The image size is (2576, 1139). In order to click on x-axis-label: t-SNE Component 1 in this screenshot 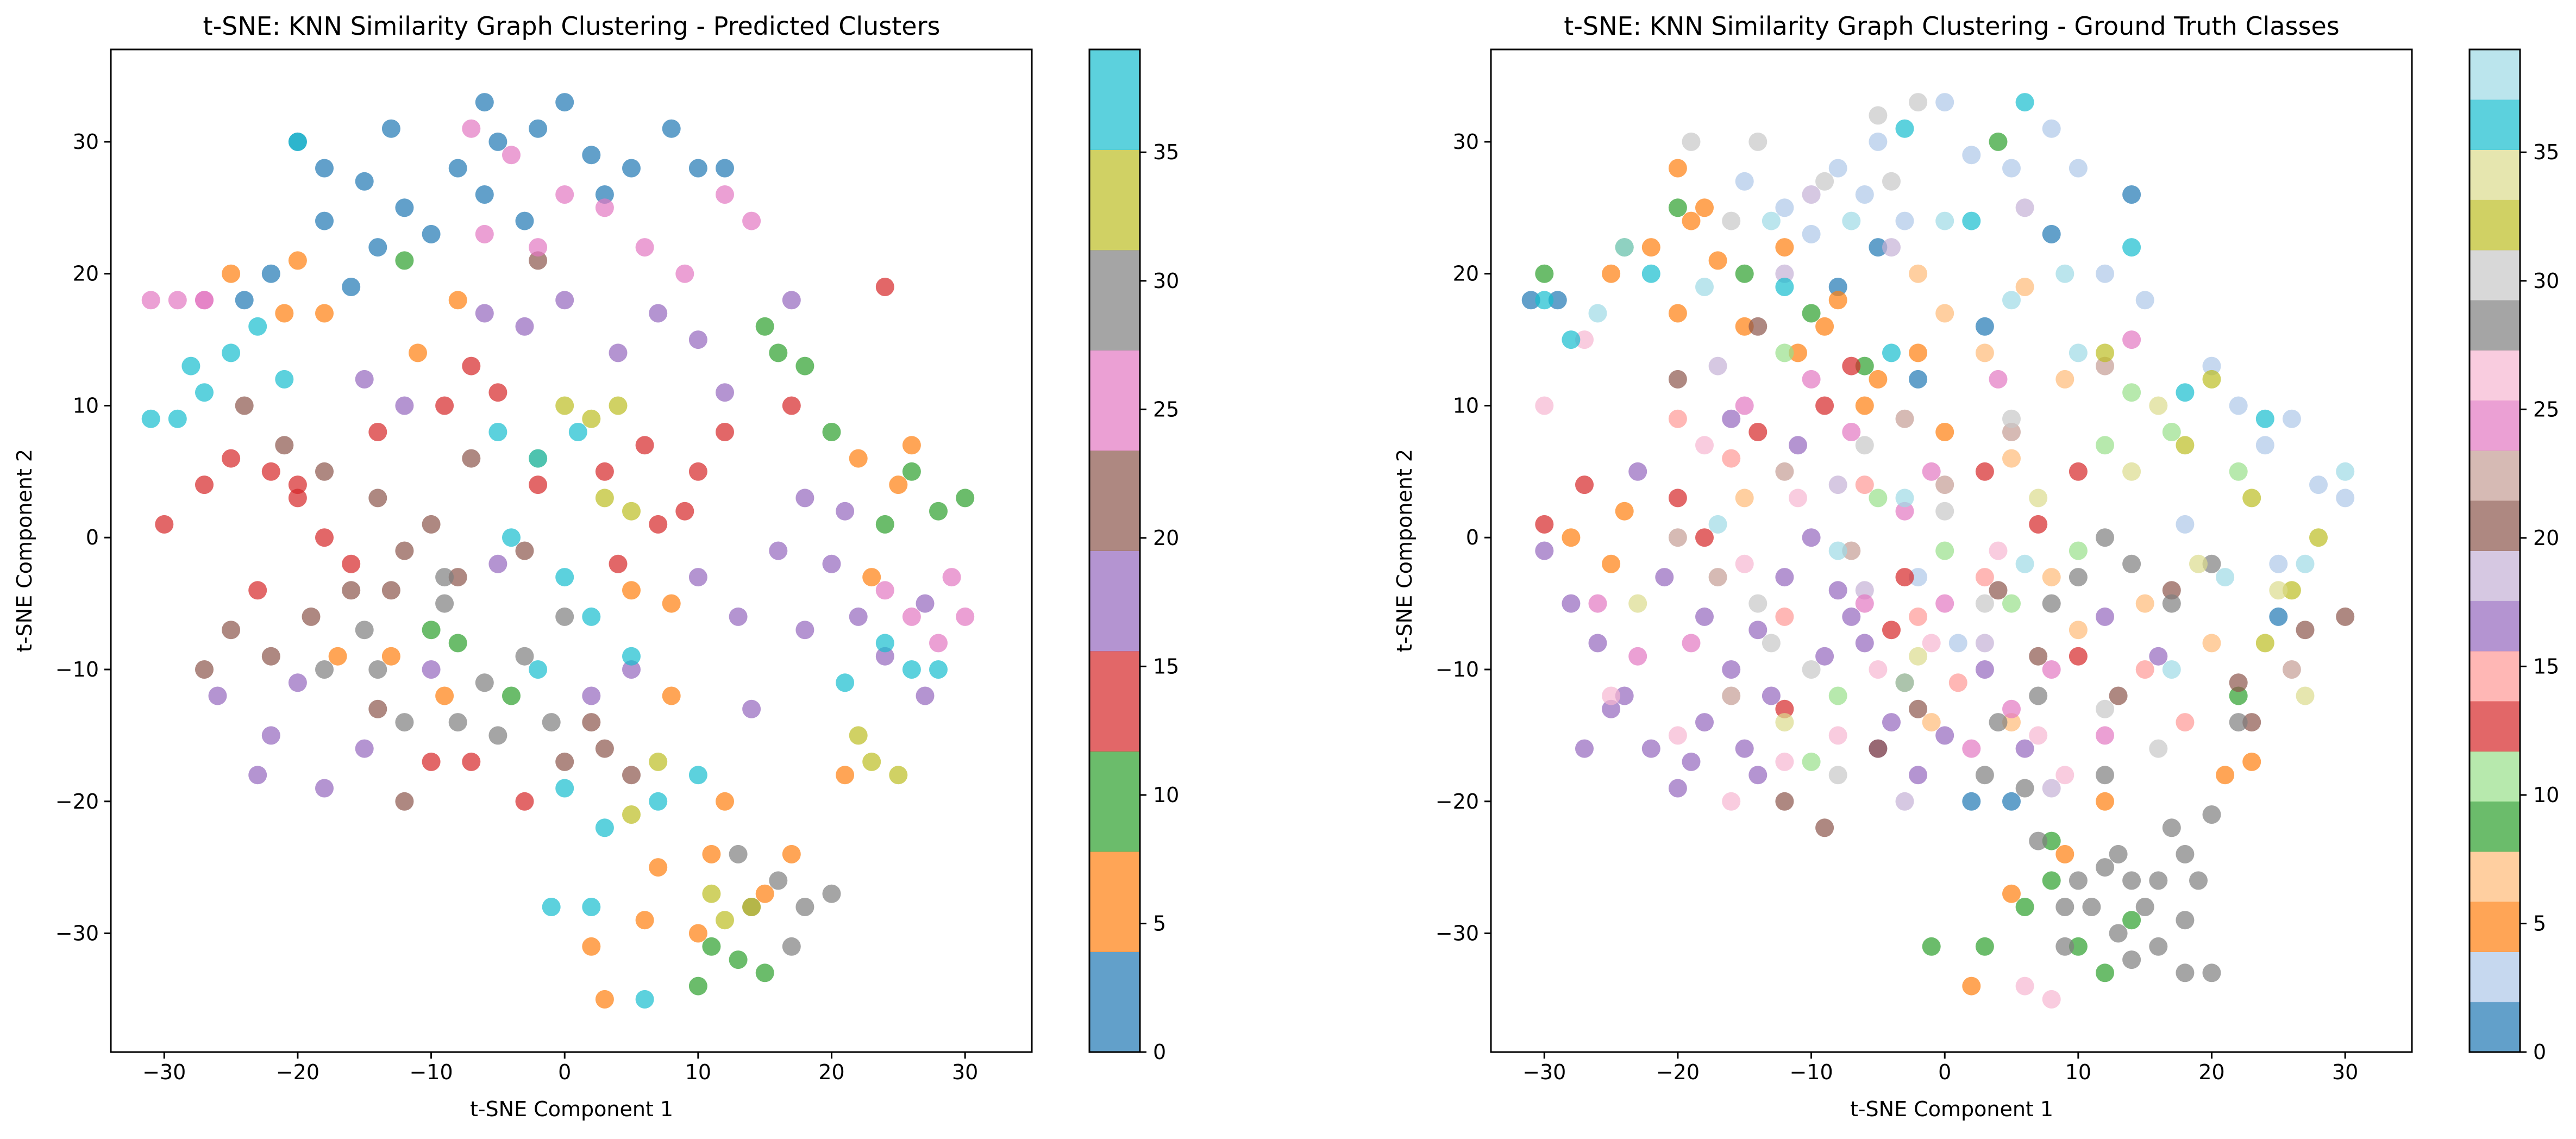, I will do `click(1951, 1109)`.